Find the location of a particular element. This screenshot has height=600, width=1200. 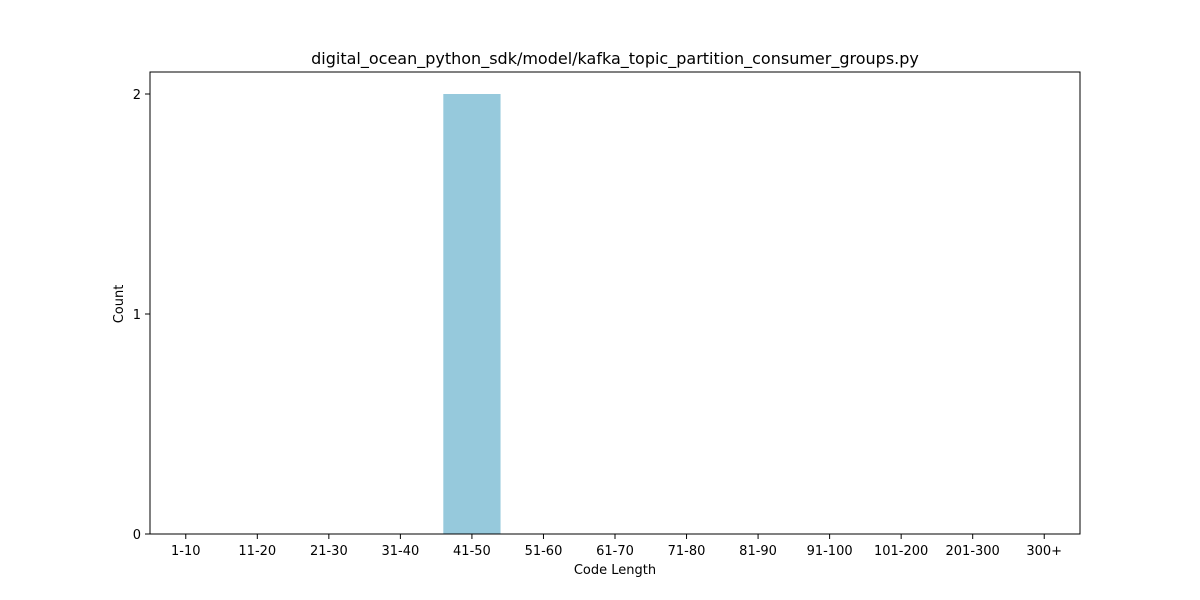

x-tick-label: 91-100 is located at coordinates (830, 551).